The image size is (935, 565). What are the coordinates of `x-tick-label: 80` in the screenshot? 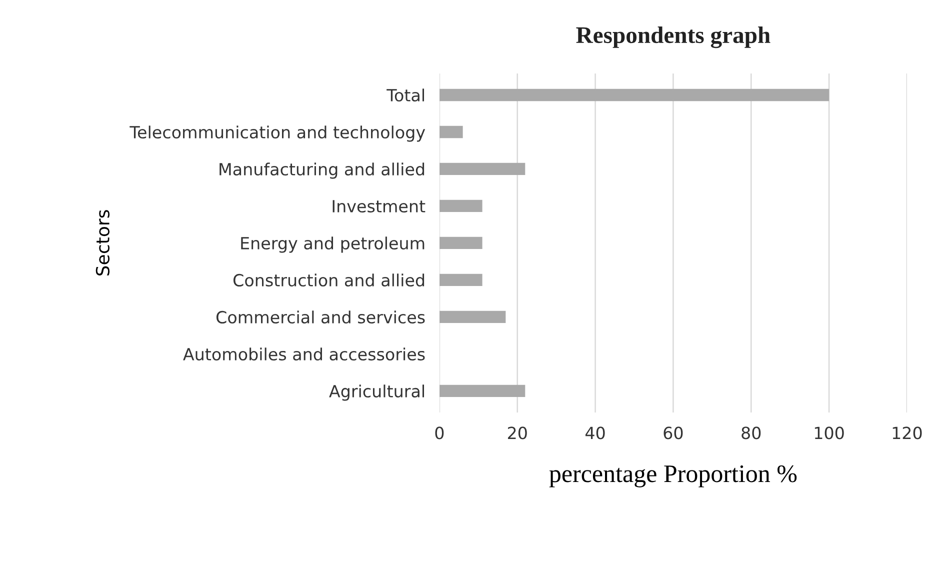 It's located at (751, 433).